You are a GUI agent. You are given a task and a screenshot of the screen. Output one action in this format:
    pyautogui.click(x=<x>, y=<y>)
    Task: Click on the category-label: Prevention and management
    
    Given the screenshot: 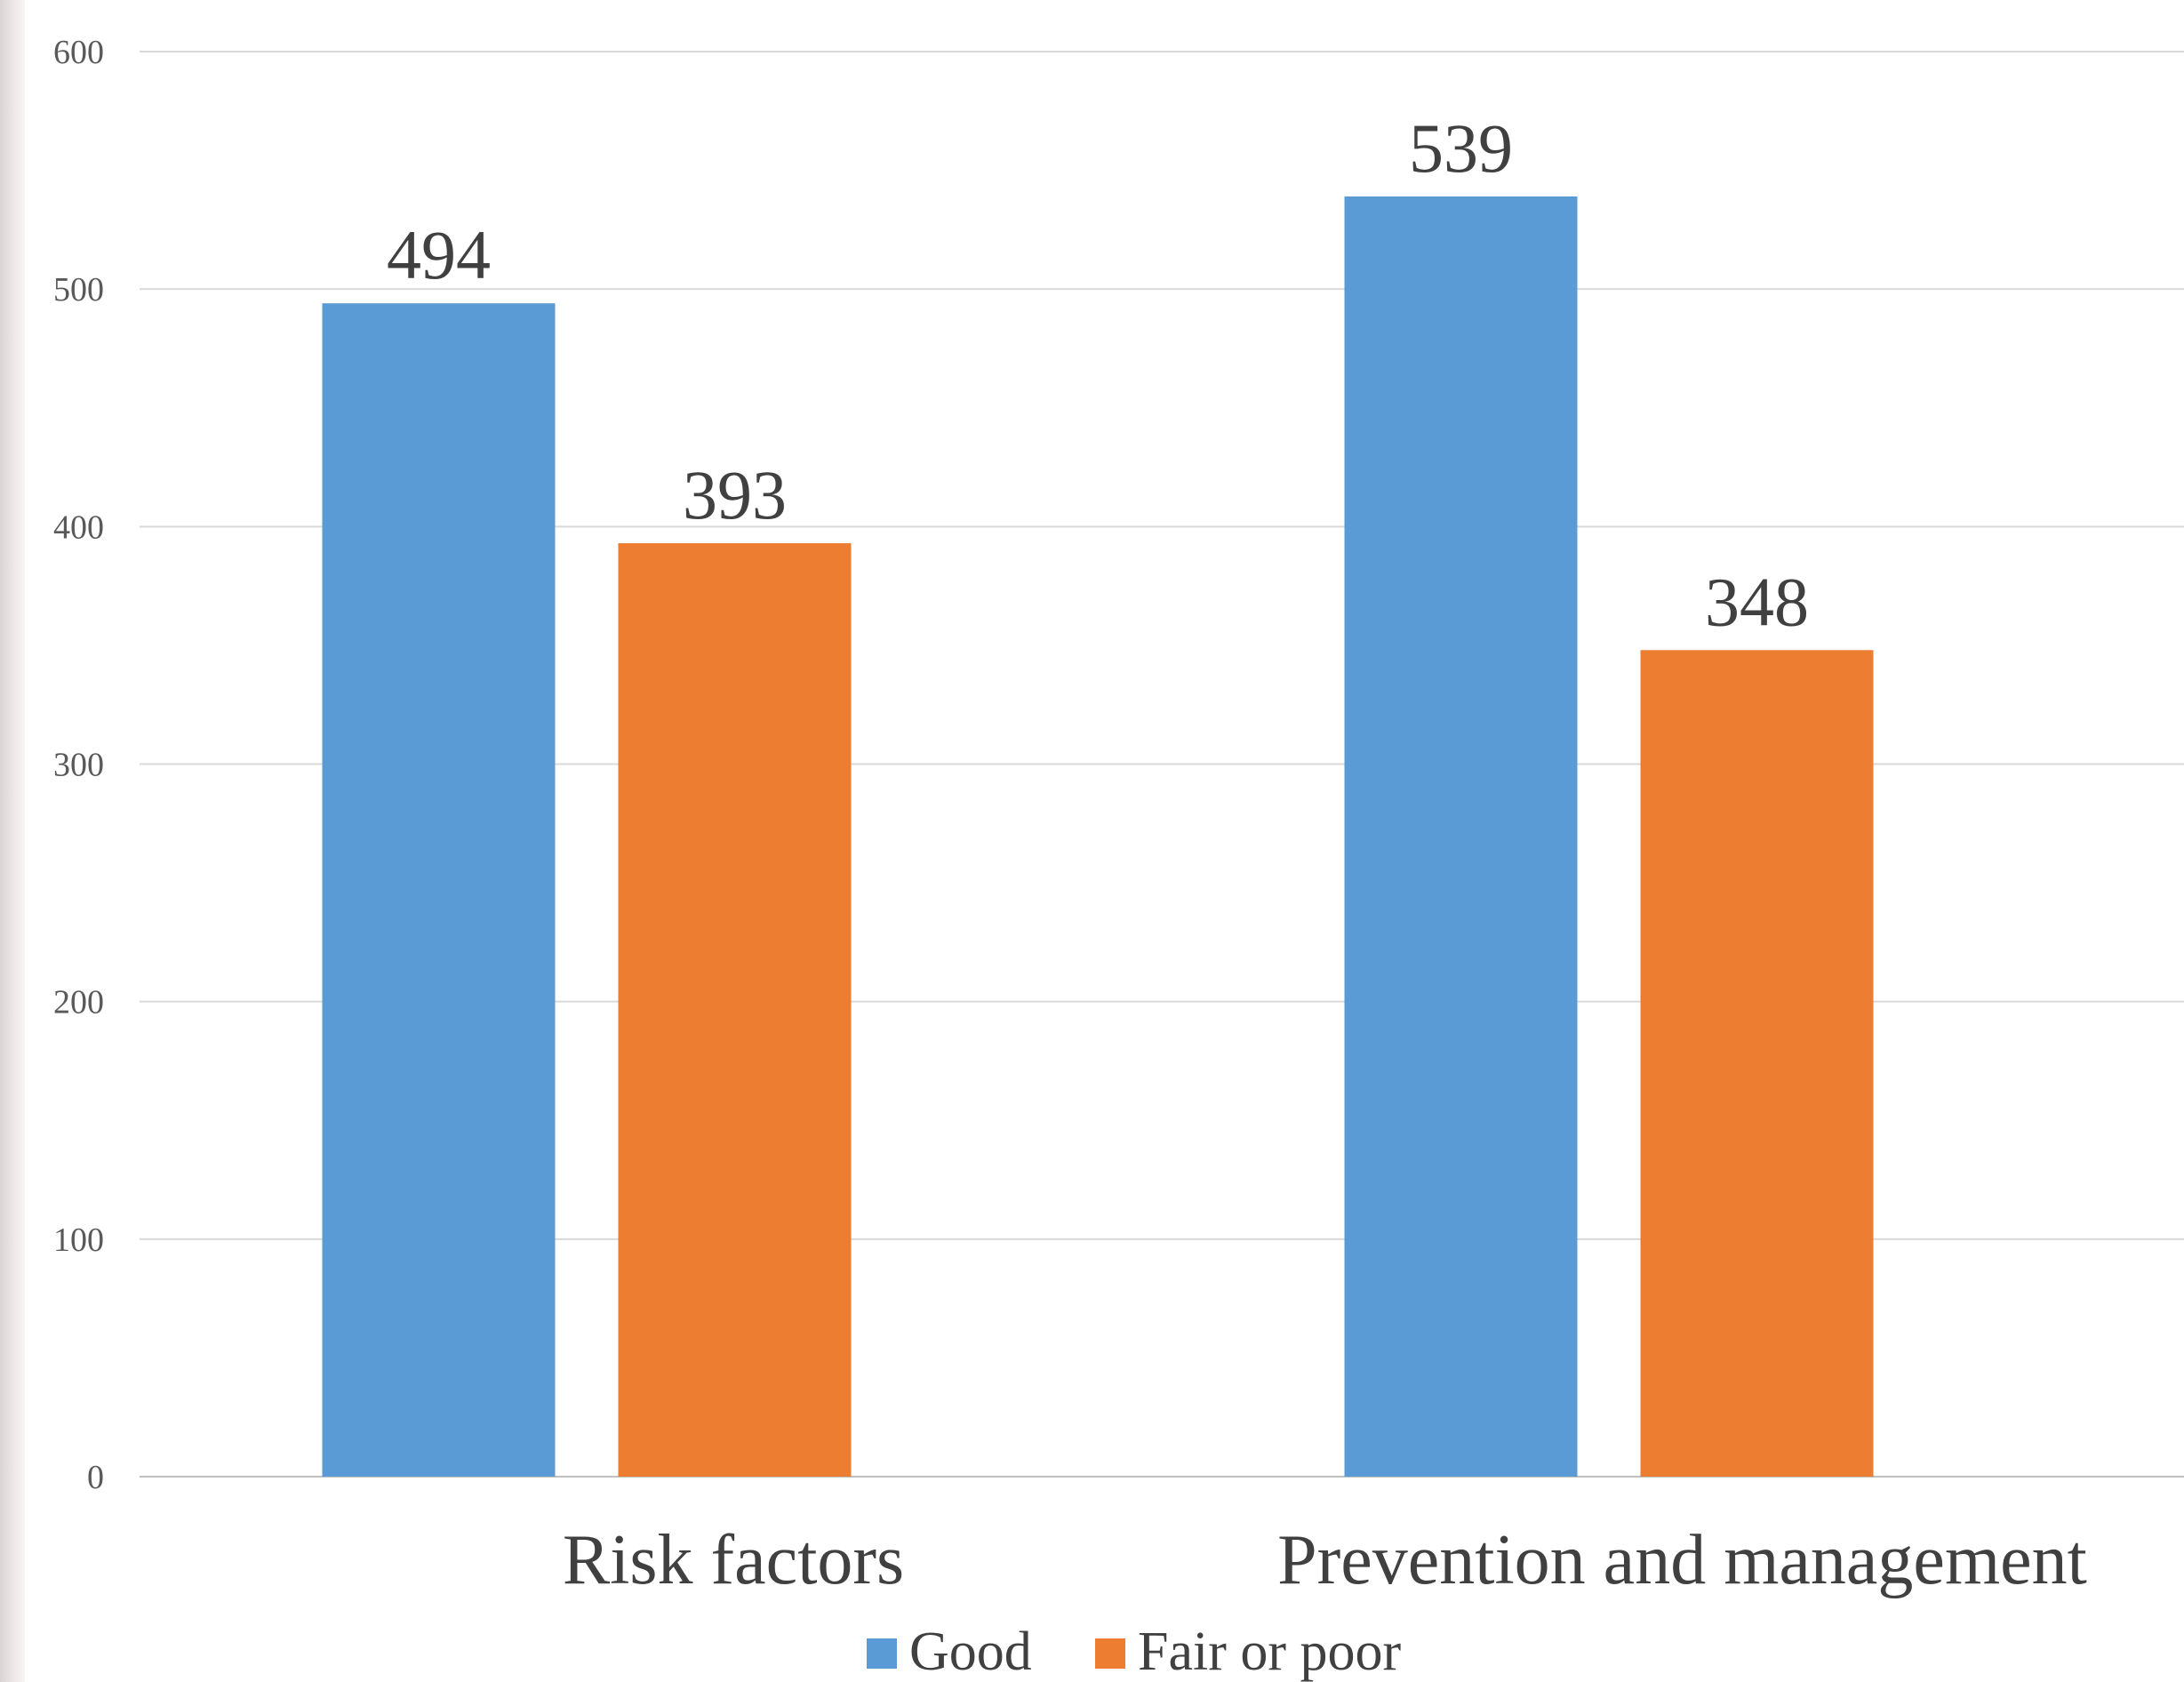 What is the action you would take?
    pyautogui.click(x=1682, y=1560)
    